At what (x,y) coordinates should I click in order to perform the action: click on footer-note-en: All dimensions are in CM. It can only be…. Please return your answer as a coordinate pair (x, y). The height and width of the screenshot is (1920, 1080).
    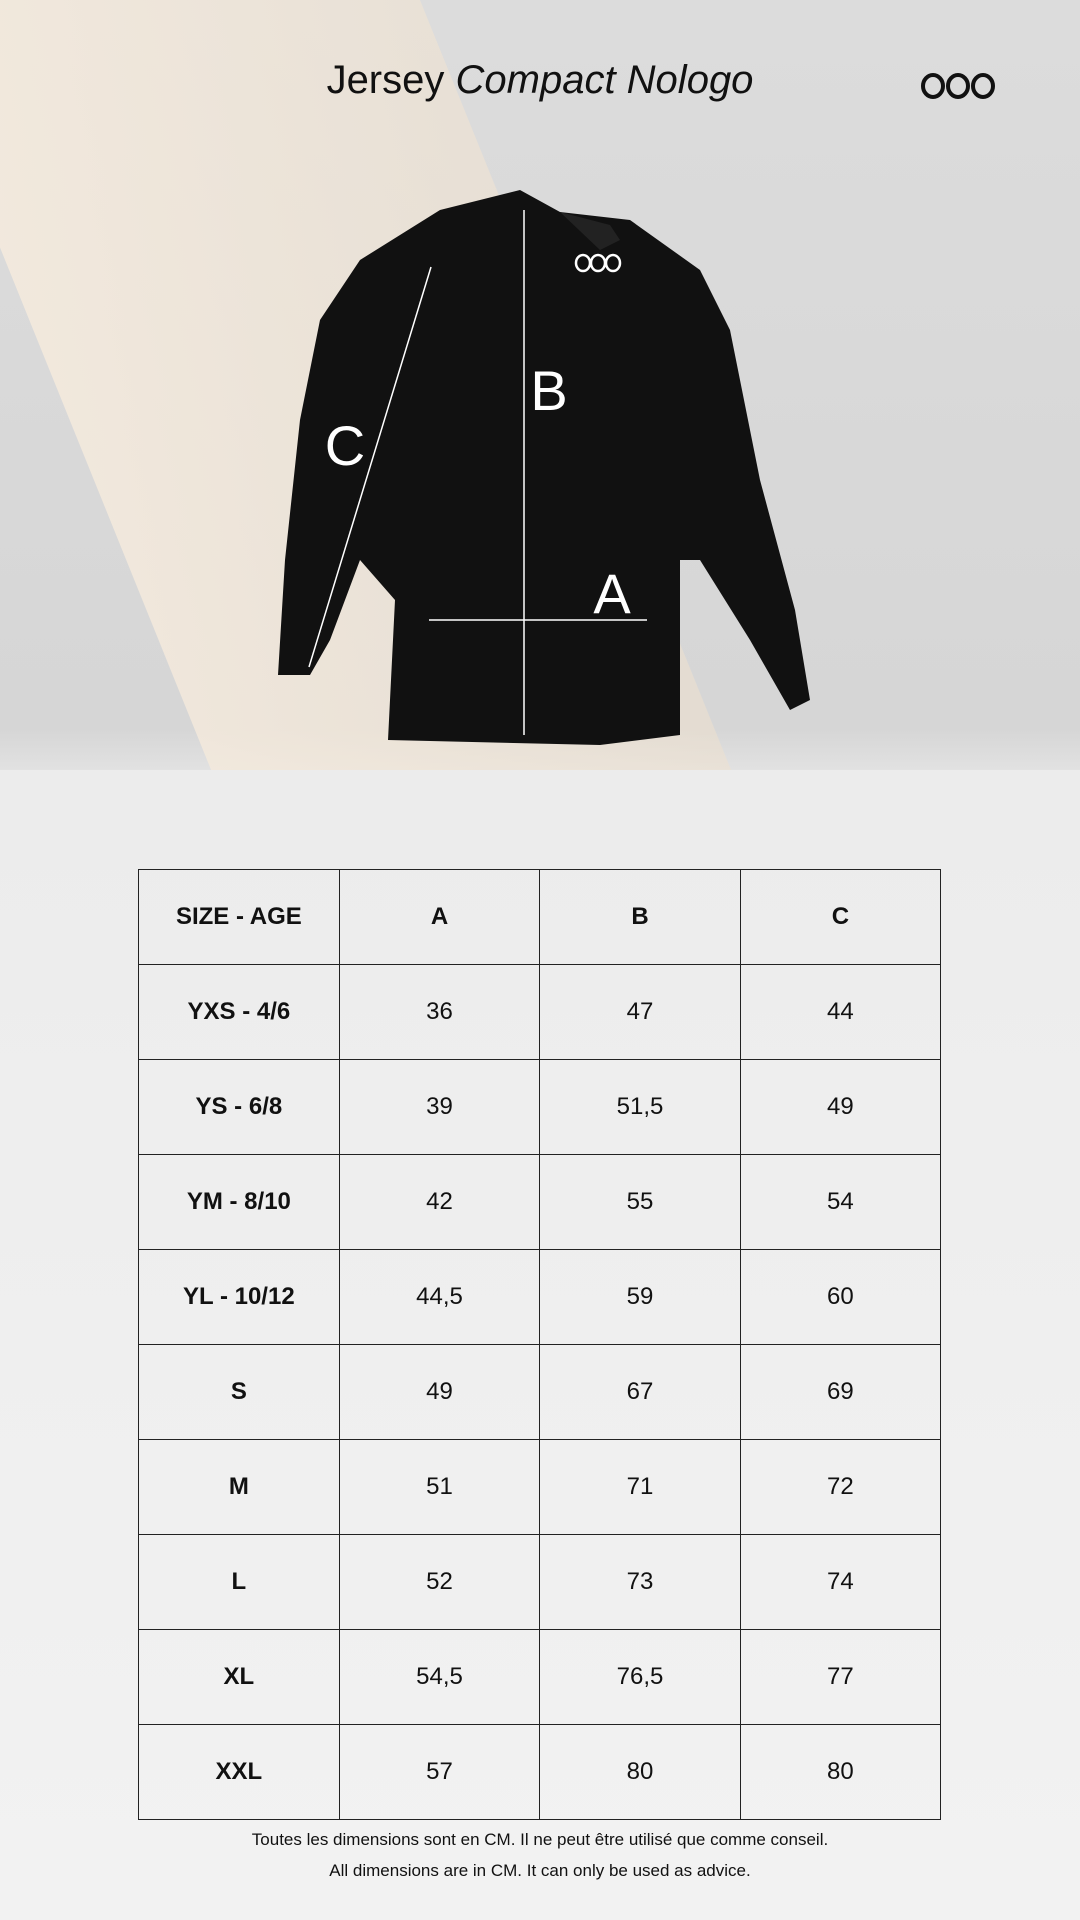
    Looking at the image, I should click on (540, 1870).